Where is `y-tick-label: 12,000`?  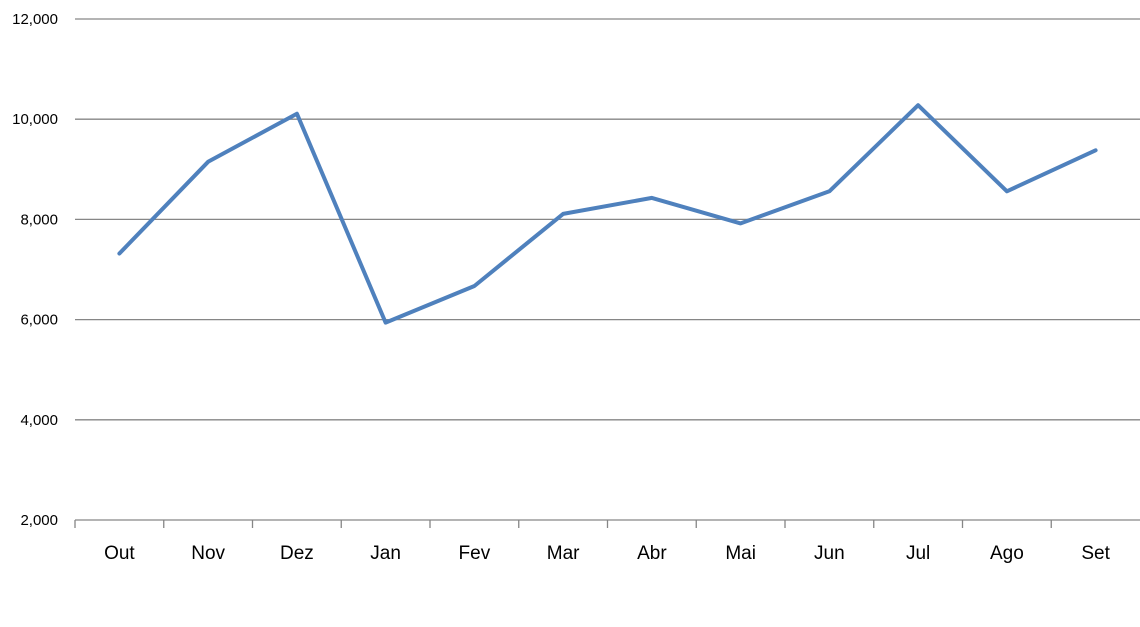
y-tick-label: 12,000 is located at coordinates (35, 19).